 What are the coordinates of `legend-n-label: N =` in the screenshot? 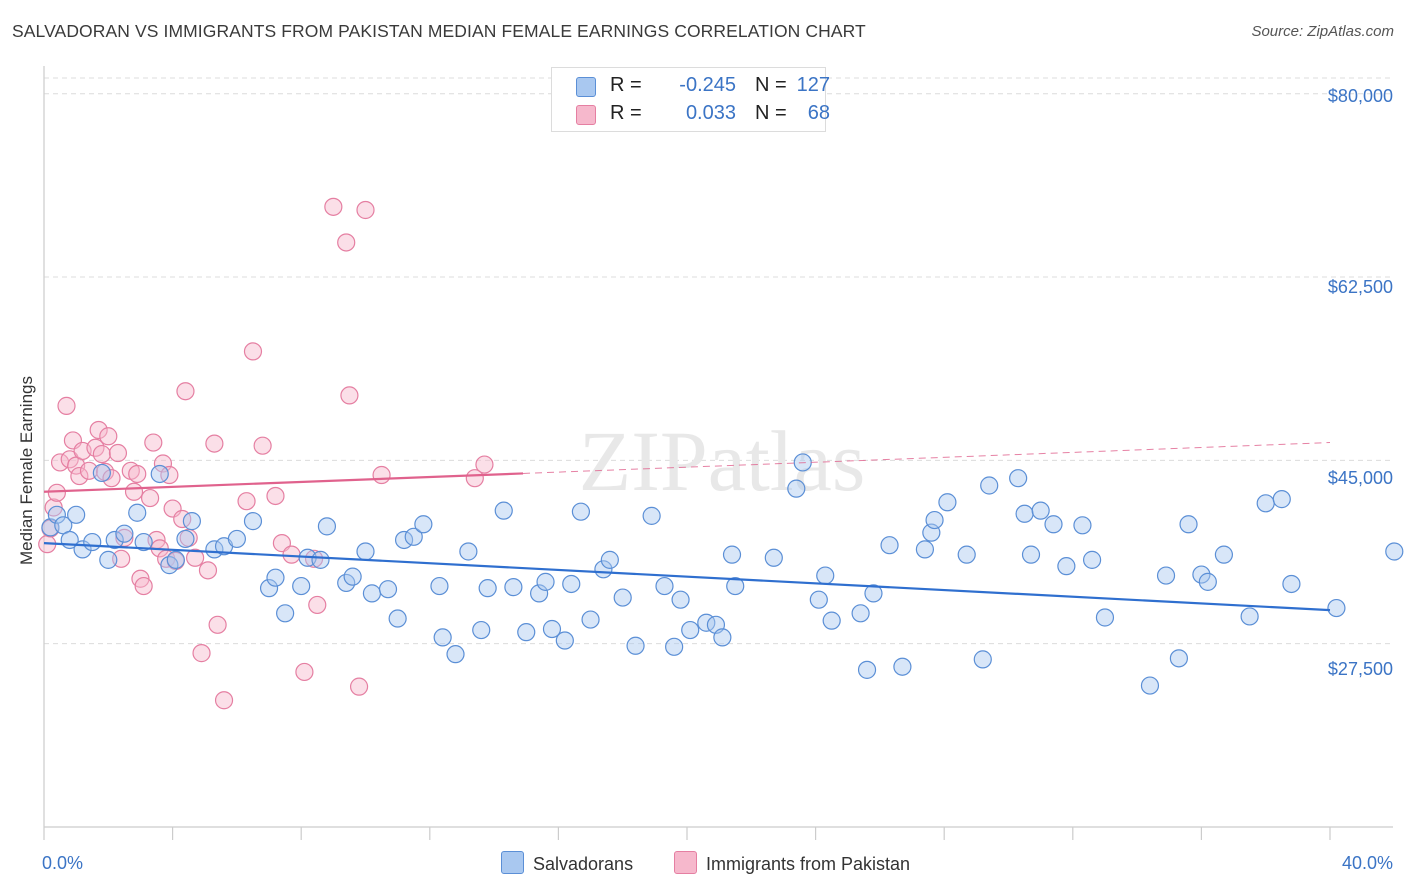 It's located at (771, 113).